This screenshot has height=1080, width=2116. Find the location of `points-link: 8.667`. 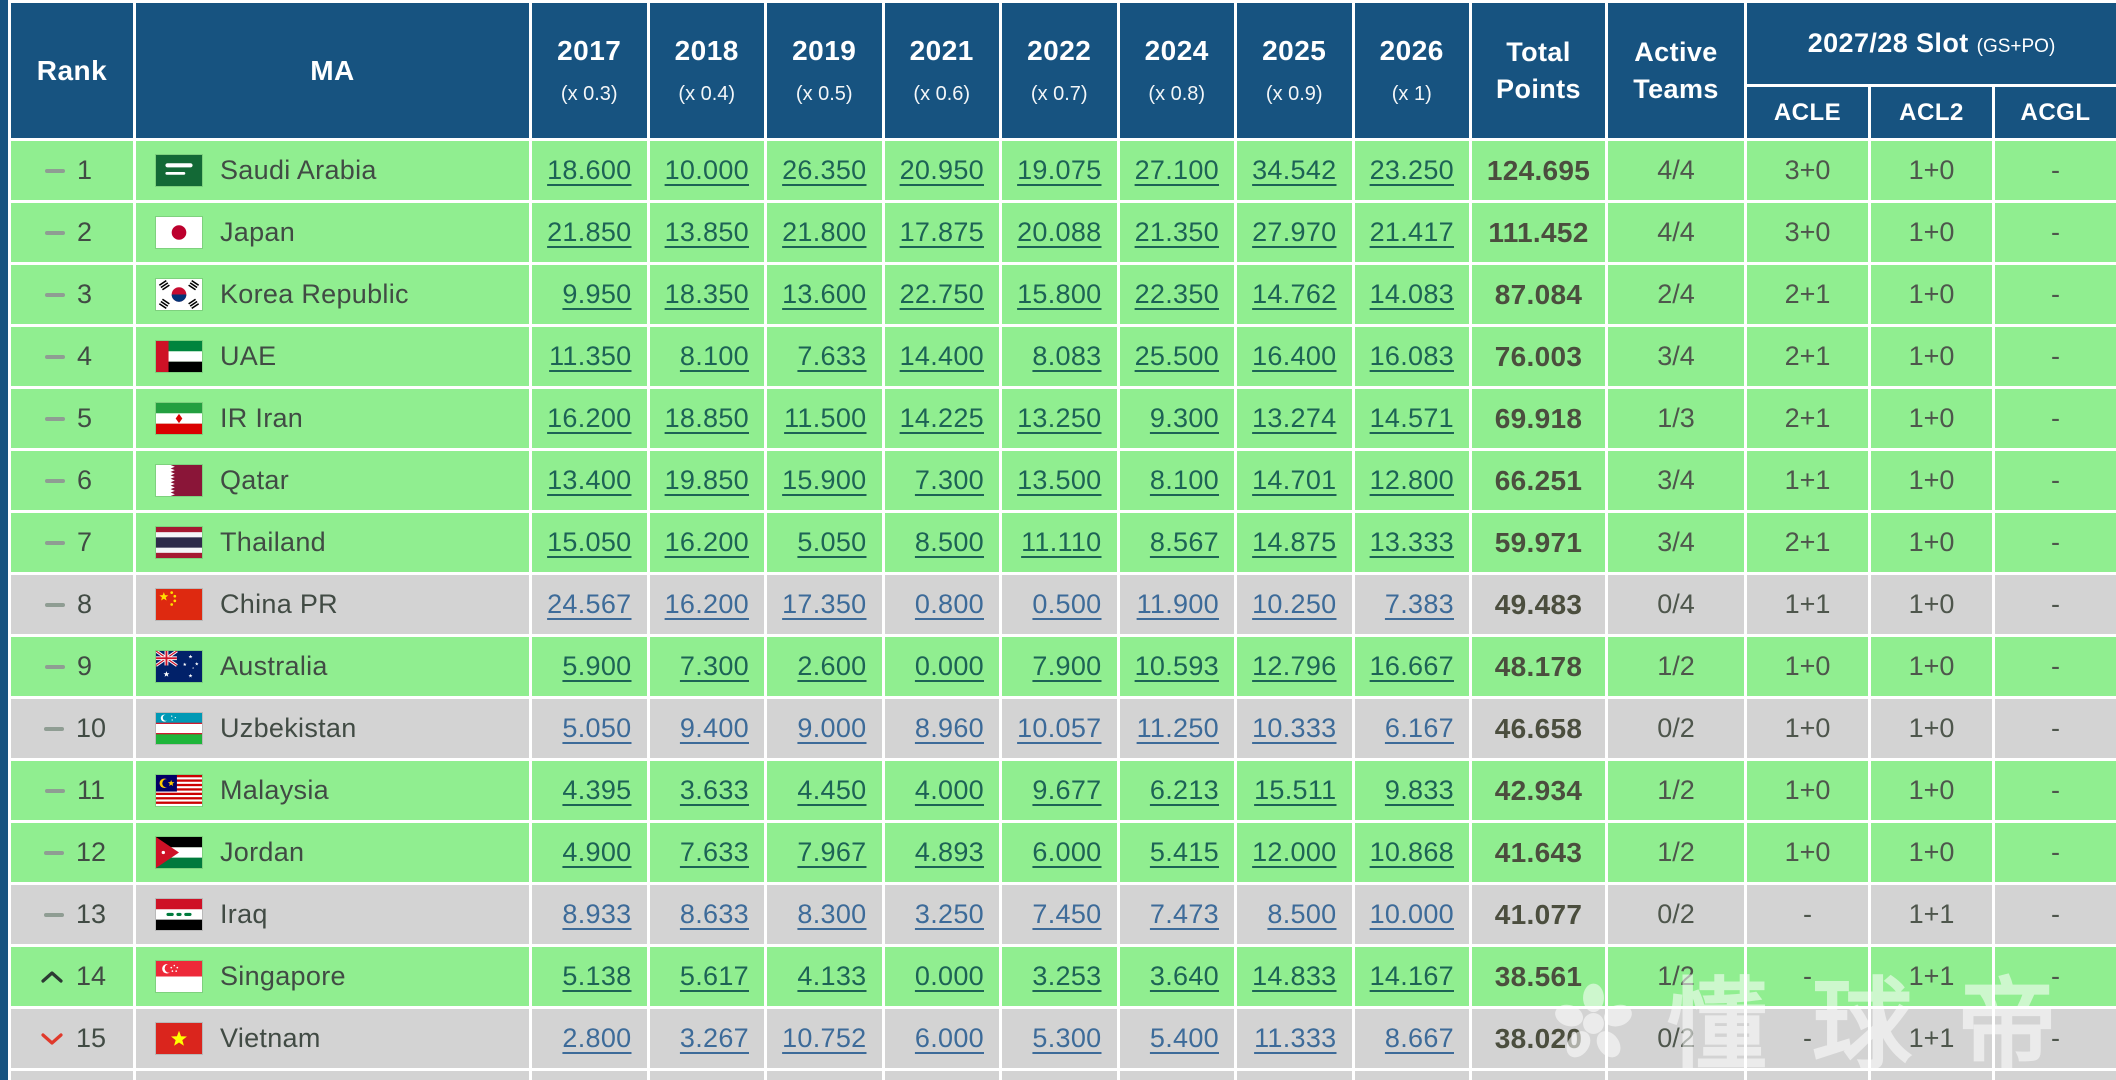

points-link: 8.667 is located at coordinates (1419, 1038).